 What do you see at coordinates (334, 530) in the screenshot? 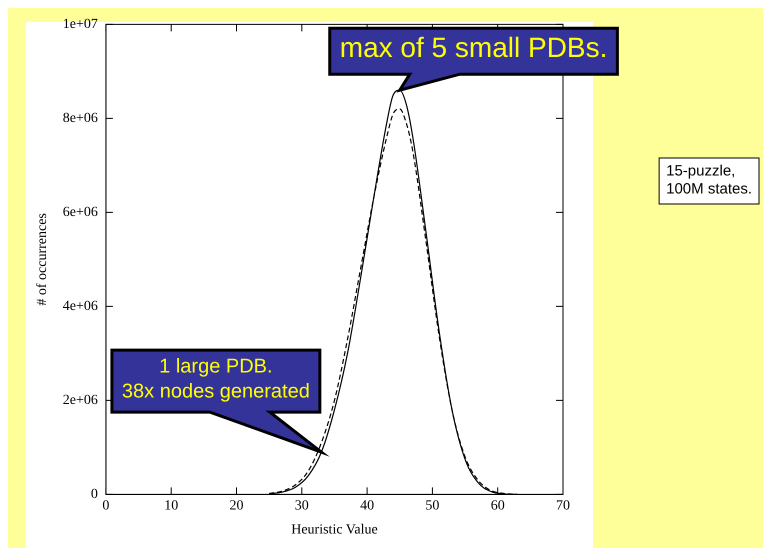
I see `x-axis-title: Heuristic Value` at bounding box center [334, 530].